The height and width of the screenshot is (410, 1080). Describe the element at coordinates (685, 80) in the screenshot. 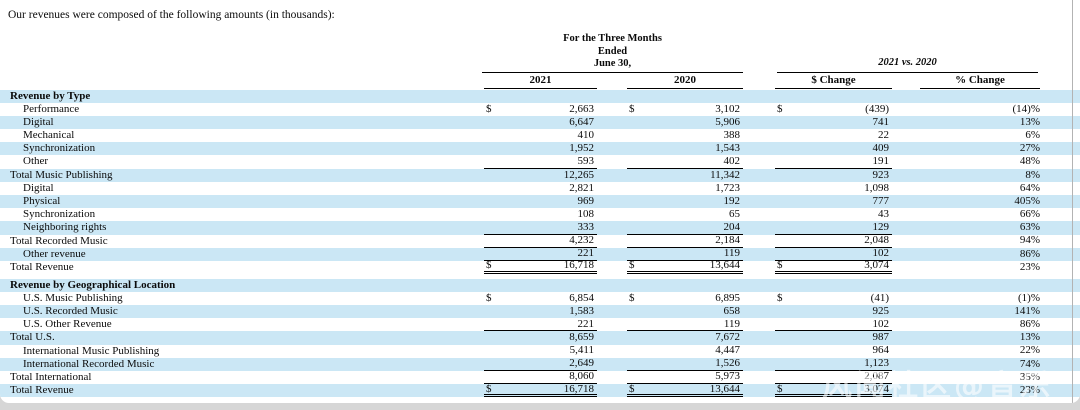

I see `column-header-2020: 2020` at that location.